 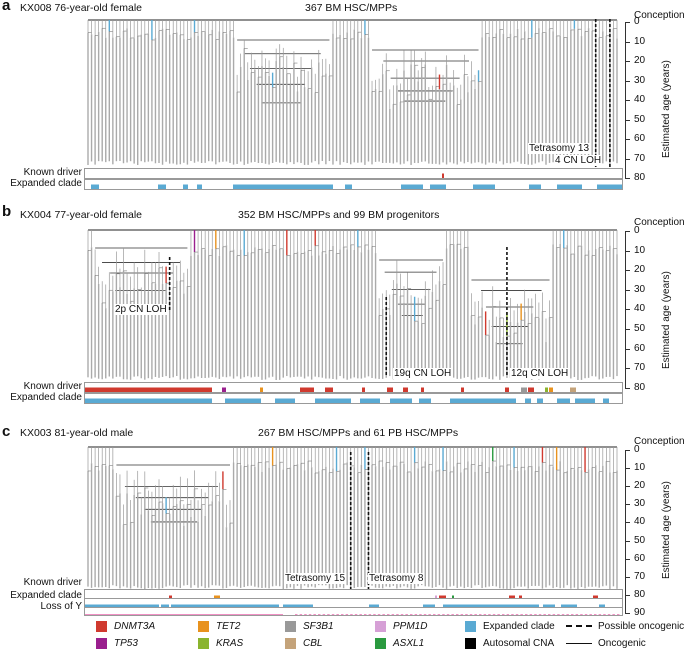 What do you see at coordinates (579, 626) in the screenshot?
I see `dashed-line-icon` at bounding box center [579, 626].